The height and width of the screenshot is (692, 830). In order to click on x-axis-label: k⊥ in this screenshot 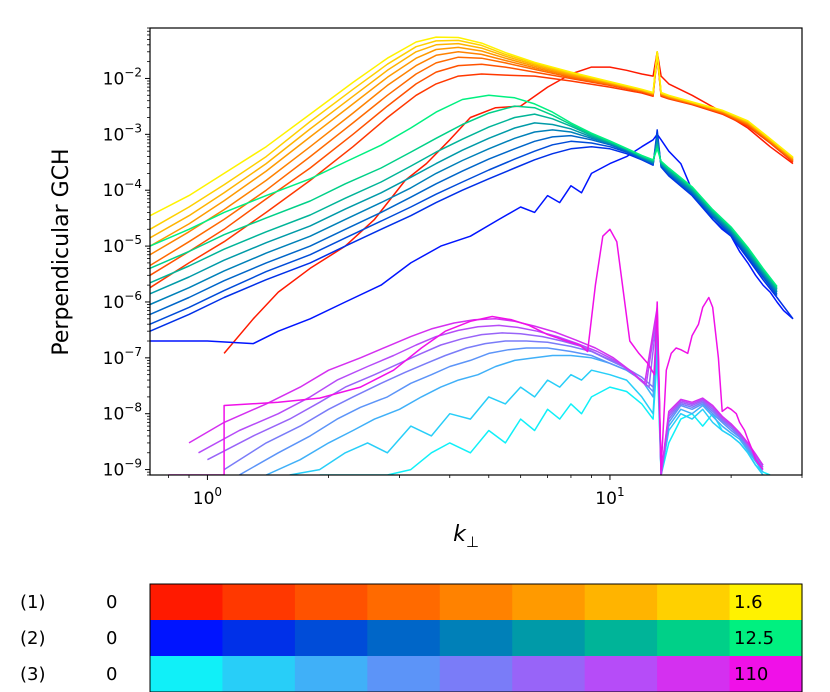, I will do `click(466, 536)`.